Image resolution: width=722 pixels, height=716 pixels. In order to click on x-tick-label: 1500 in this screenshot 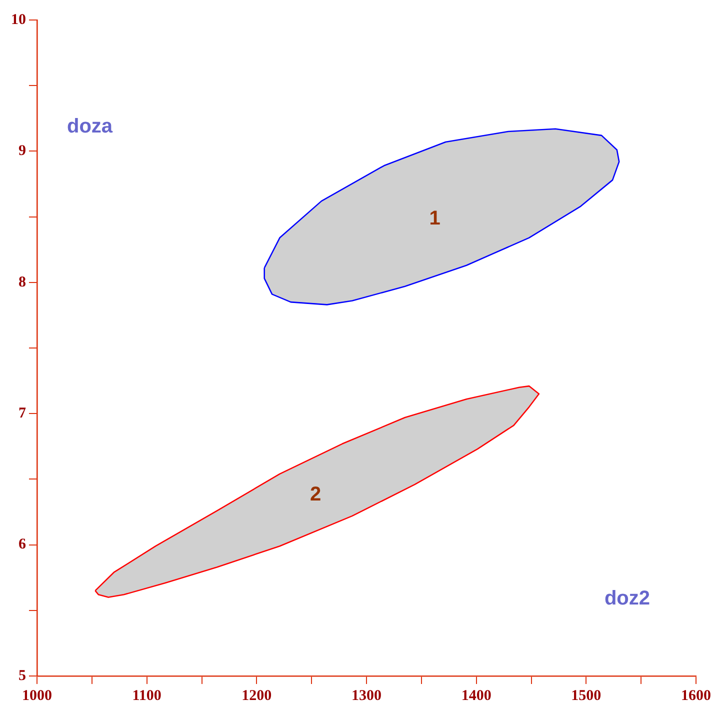, I will do `click(586, 696)`.